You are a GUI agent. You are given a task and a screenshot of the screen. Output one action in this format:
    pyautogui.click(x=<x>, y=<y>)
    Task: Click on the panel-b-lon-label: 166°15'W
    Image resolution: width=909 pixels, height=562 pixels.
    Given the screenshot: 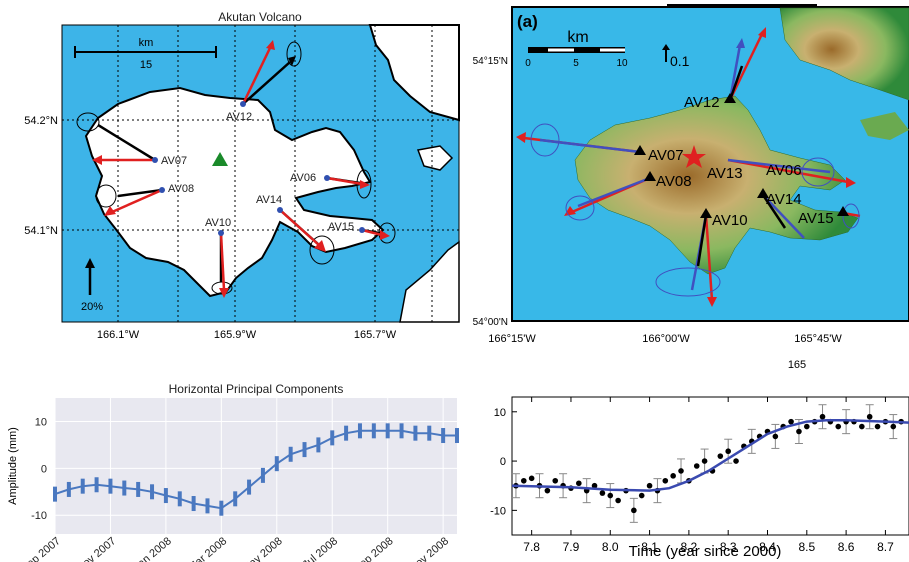 What is the action you would take?
    pyautogui.click(x=512, y=339)
    